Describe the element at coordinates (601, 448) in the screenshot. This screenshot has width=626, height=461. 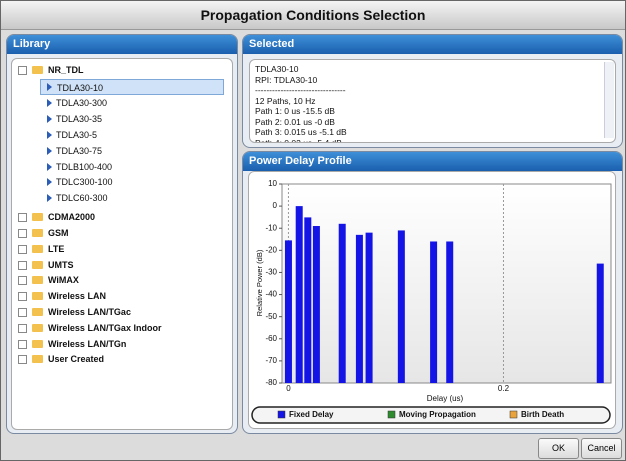
I see `button: Cancel` at that location.